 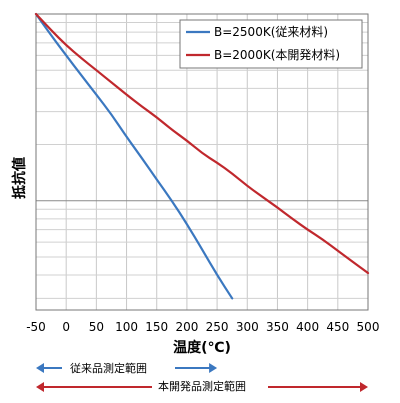 What do you see at coordinates (277, 327) in the screenshot?
I see `x-tick-label: 350` at bounding box center [277, 327].